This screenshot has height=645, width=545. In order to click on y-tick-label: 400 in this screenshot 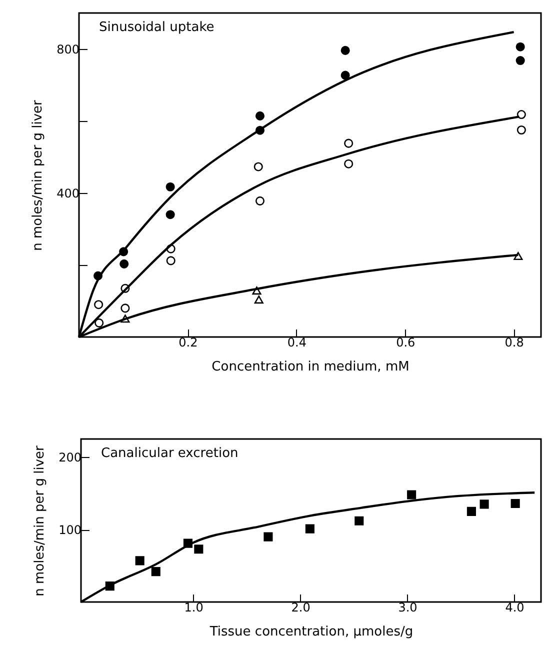, I will do `click(68, 193)`.